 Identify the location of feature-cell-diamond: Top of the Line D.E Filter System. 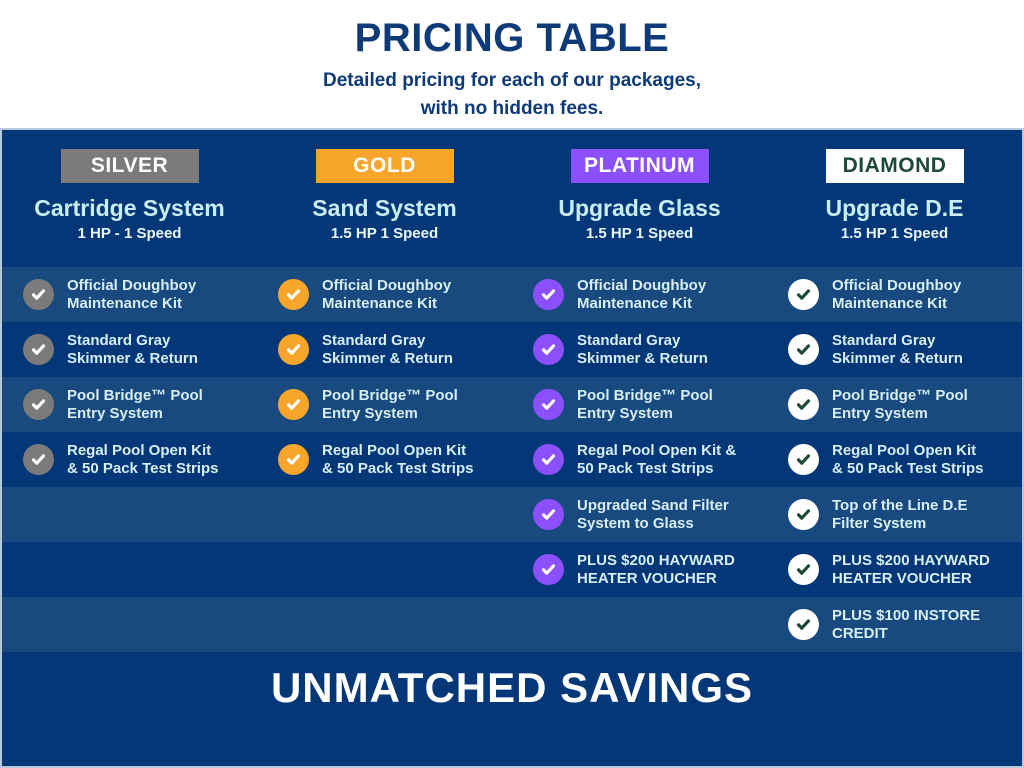
(894, 514).